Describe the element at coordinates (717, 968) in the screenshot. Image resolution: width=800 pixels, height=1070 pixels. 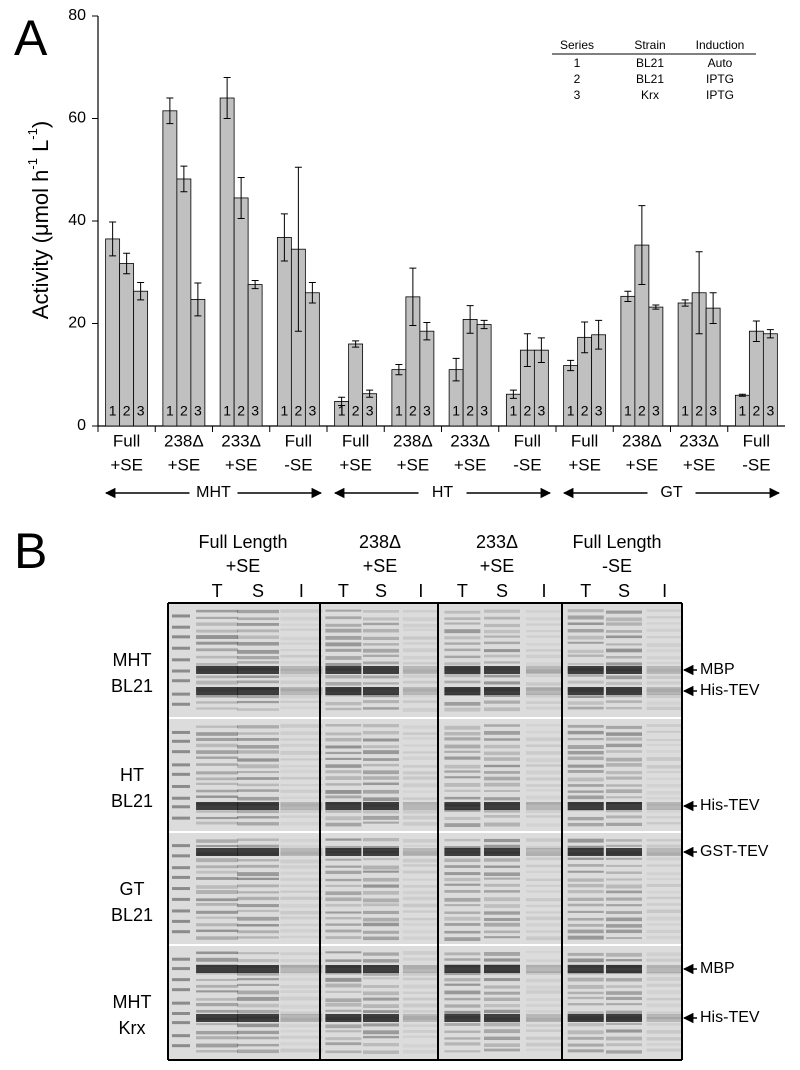
I see `marker-label: MBP` at that location.